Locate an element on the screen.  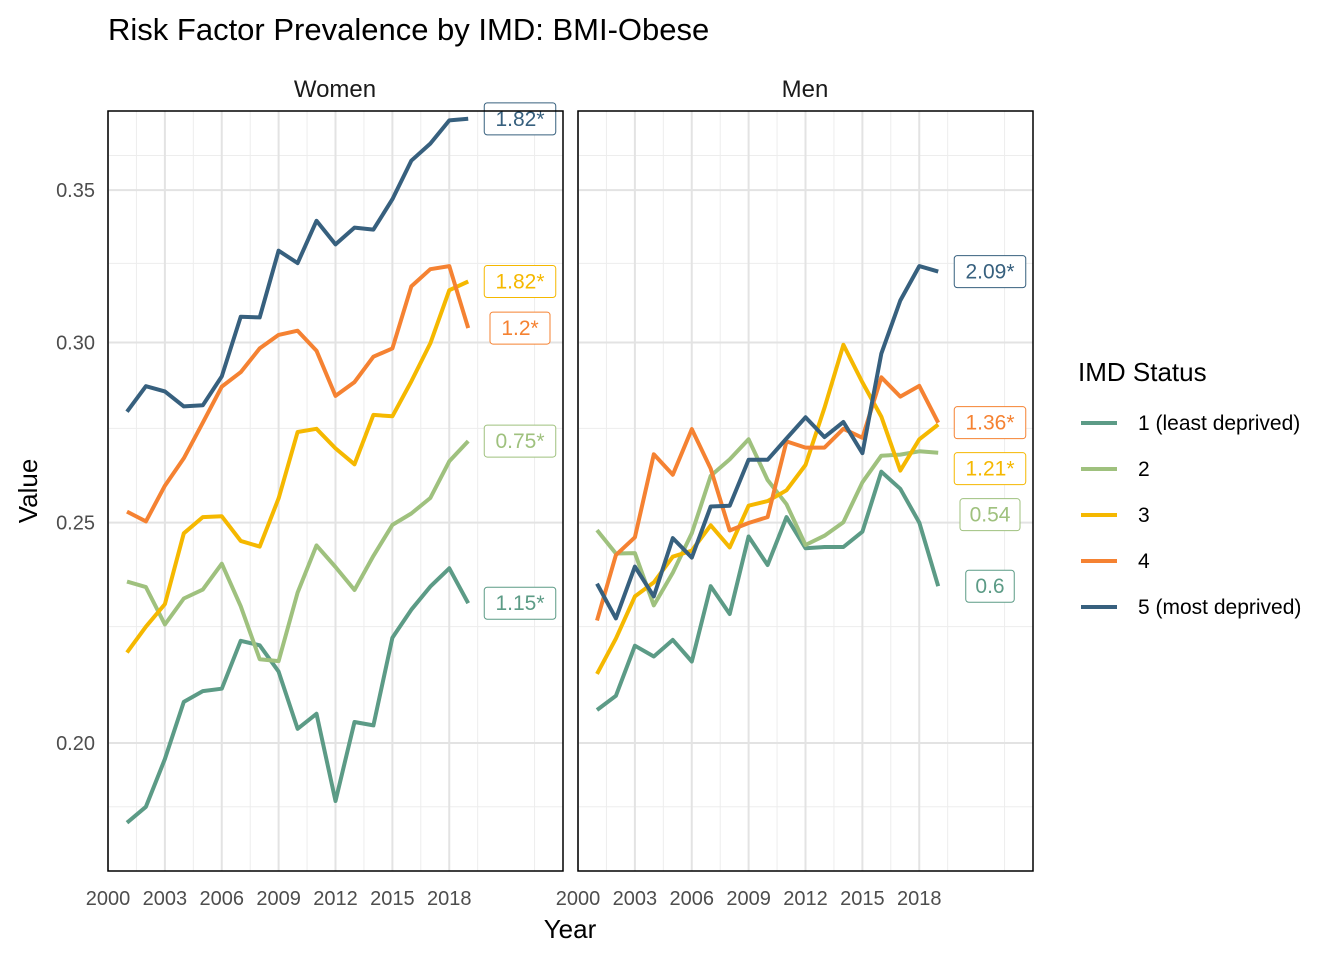
y-tick-labels: 0.20 0.25 0.30 0.35 is located at coordinates (75, 467).